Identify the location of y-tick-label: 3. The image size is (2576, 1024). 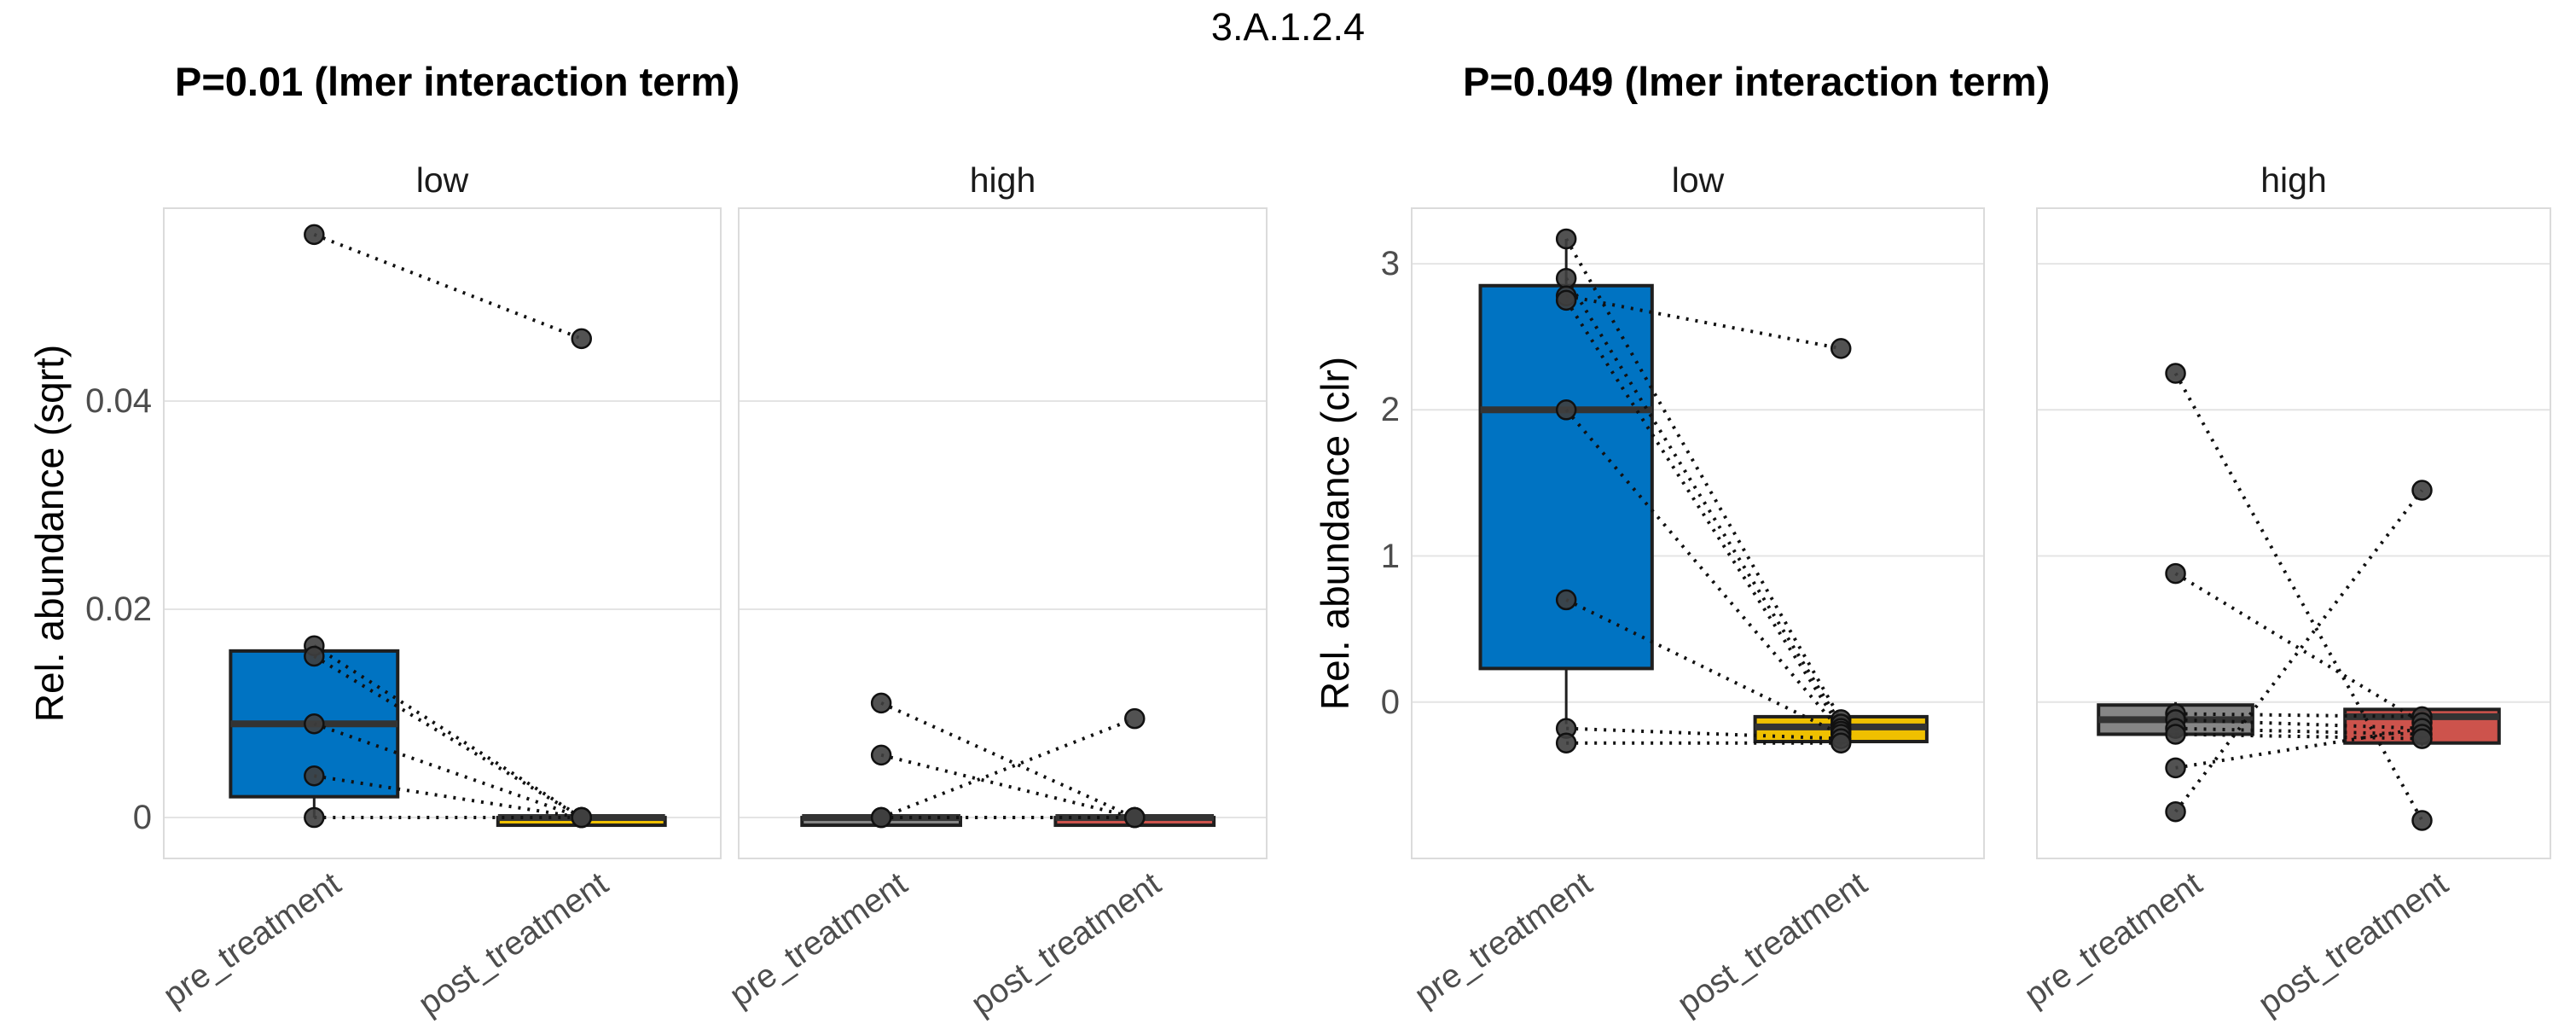
(1390, 264).